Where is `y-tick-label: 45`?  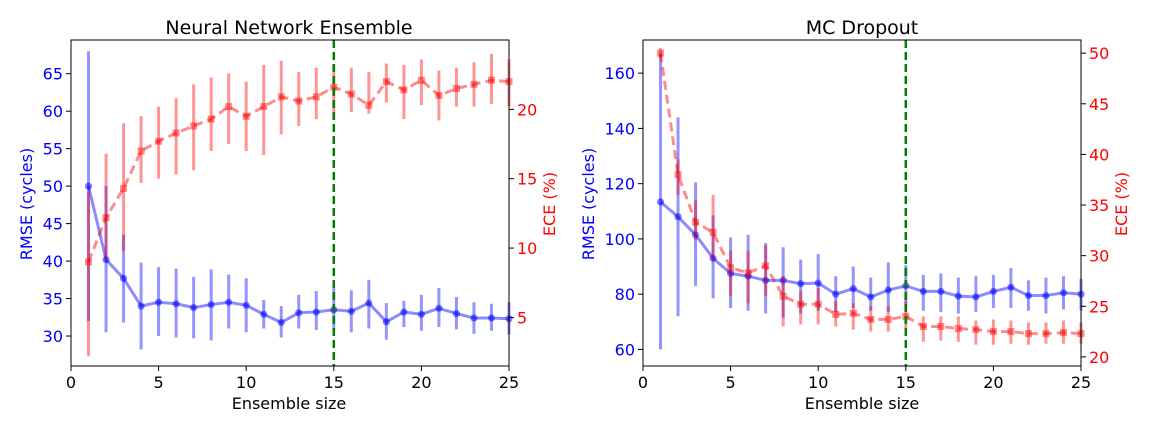
y-tick-label: 45 is located at coordinates (53, 224).